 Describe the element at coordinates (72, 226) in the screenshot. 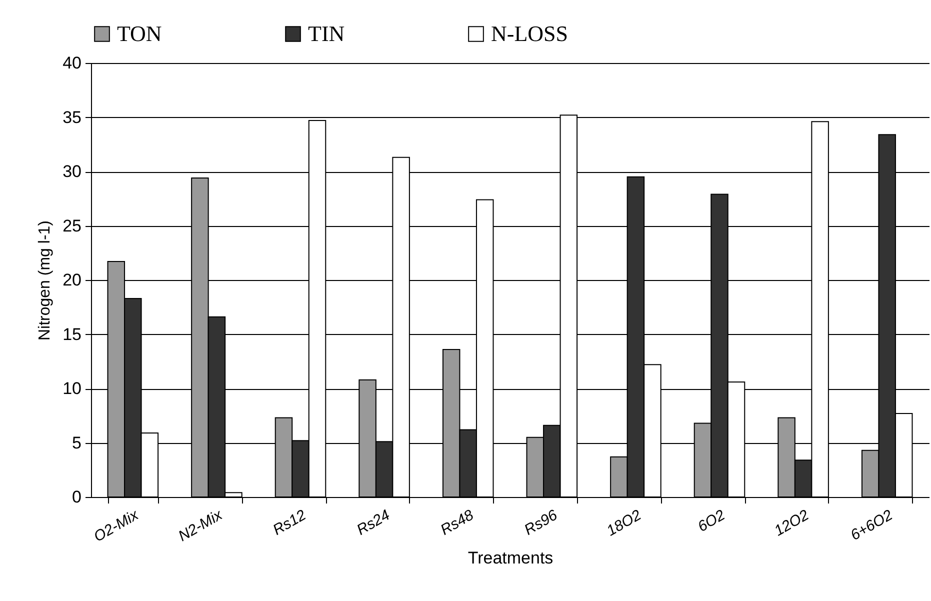

I see `y-tick-label: 25` at that location.